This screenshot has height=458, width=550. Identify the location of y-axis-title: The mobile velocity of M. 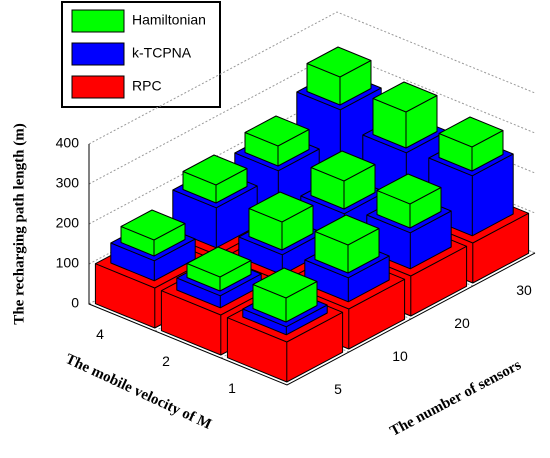
(138, 392).